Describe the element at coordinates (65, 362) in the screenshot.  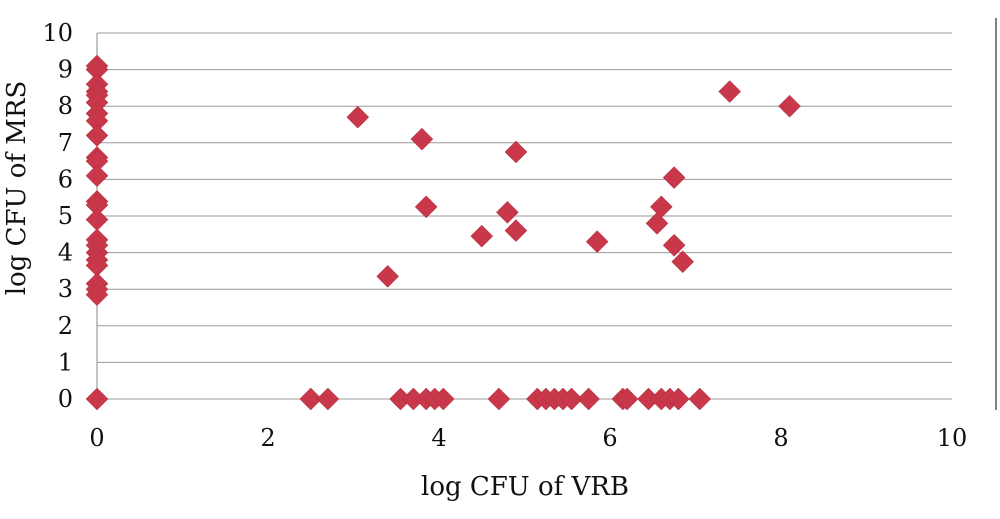
I see `y-tick-label: 1` at that location.